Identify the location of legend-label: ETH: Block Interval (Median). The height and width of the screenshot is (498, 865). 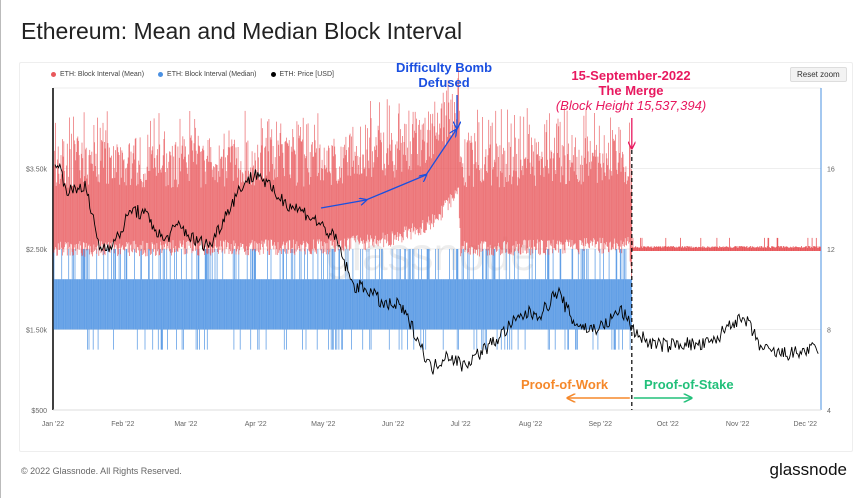
(212, 74).